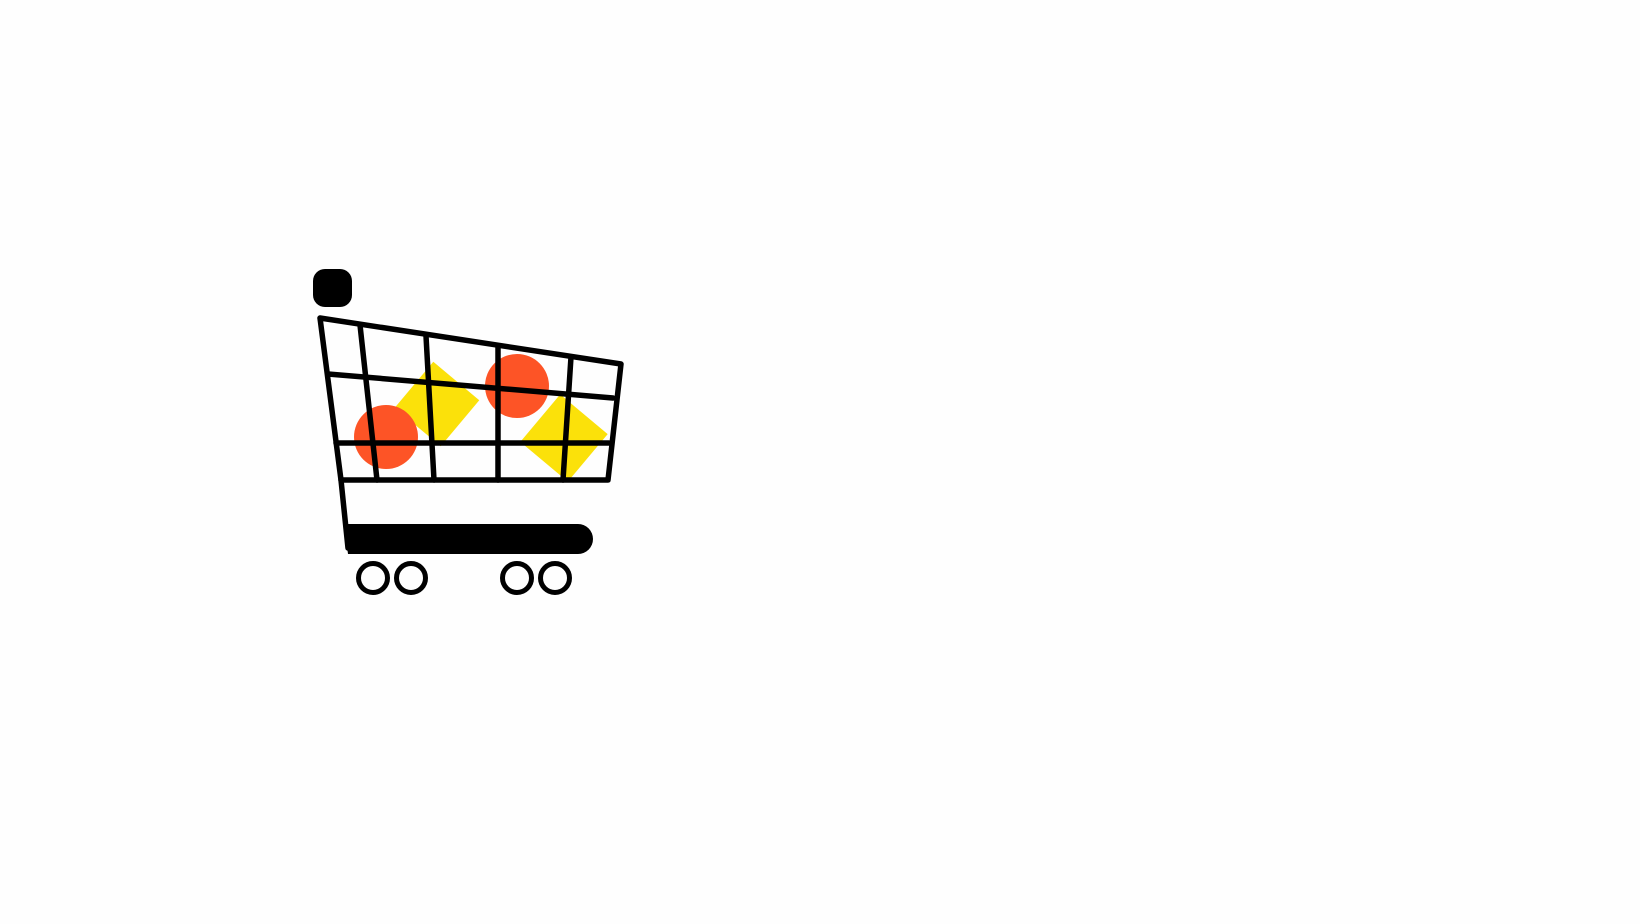 This screenshot has width=1640, height=924. What do you see at coordinates (430, 408) in the screenshot?
I see `basket-wire-v2` at bounding box center [430, 408].